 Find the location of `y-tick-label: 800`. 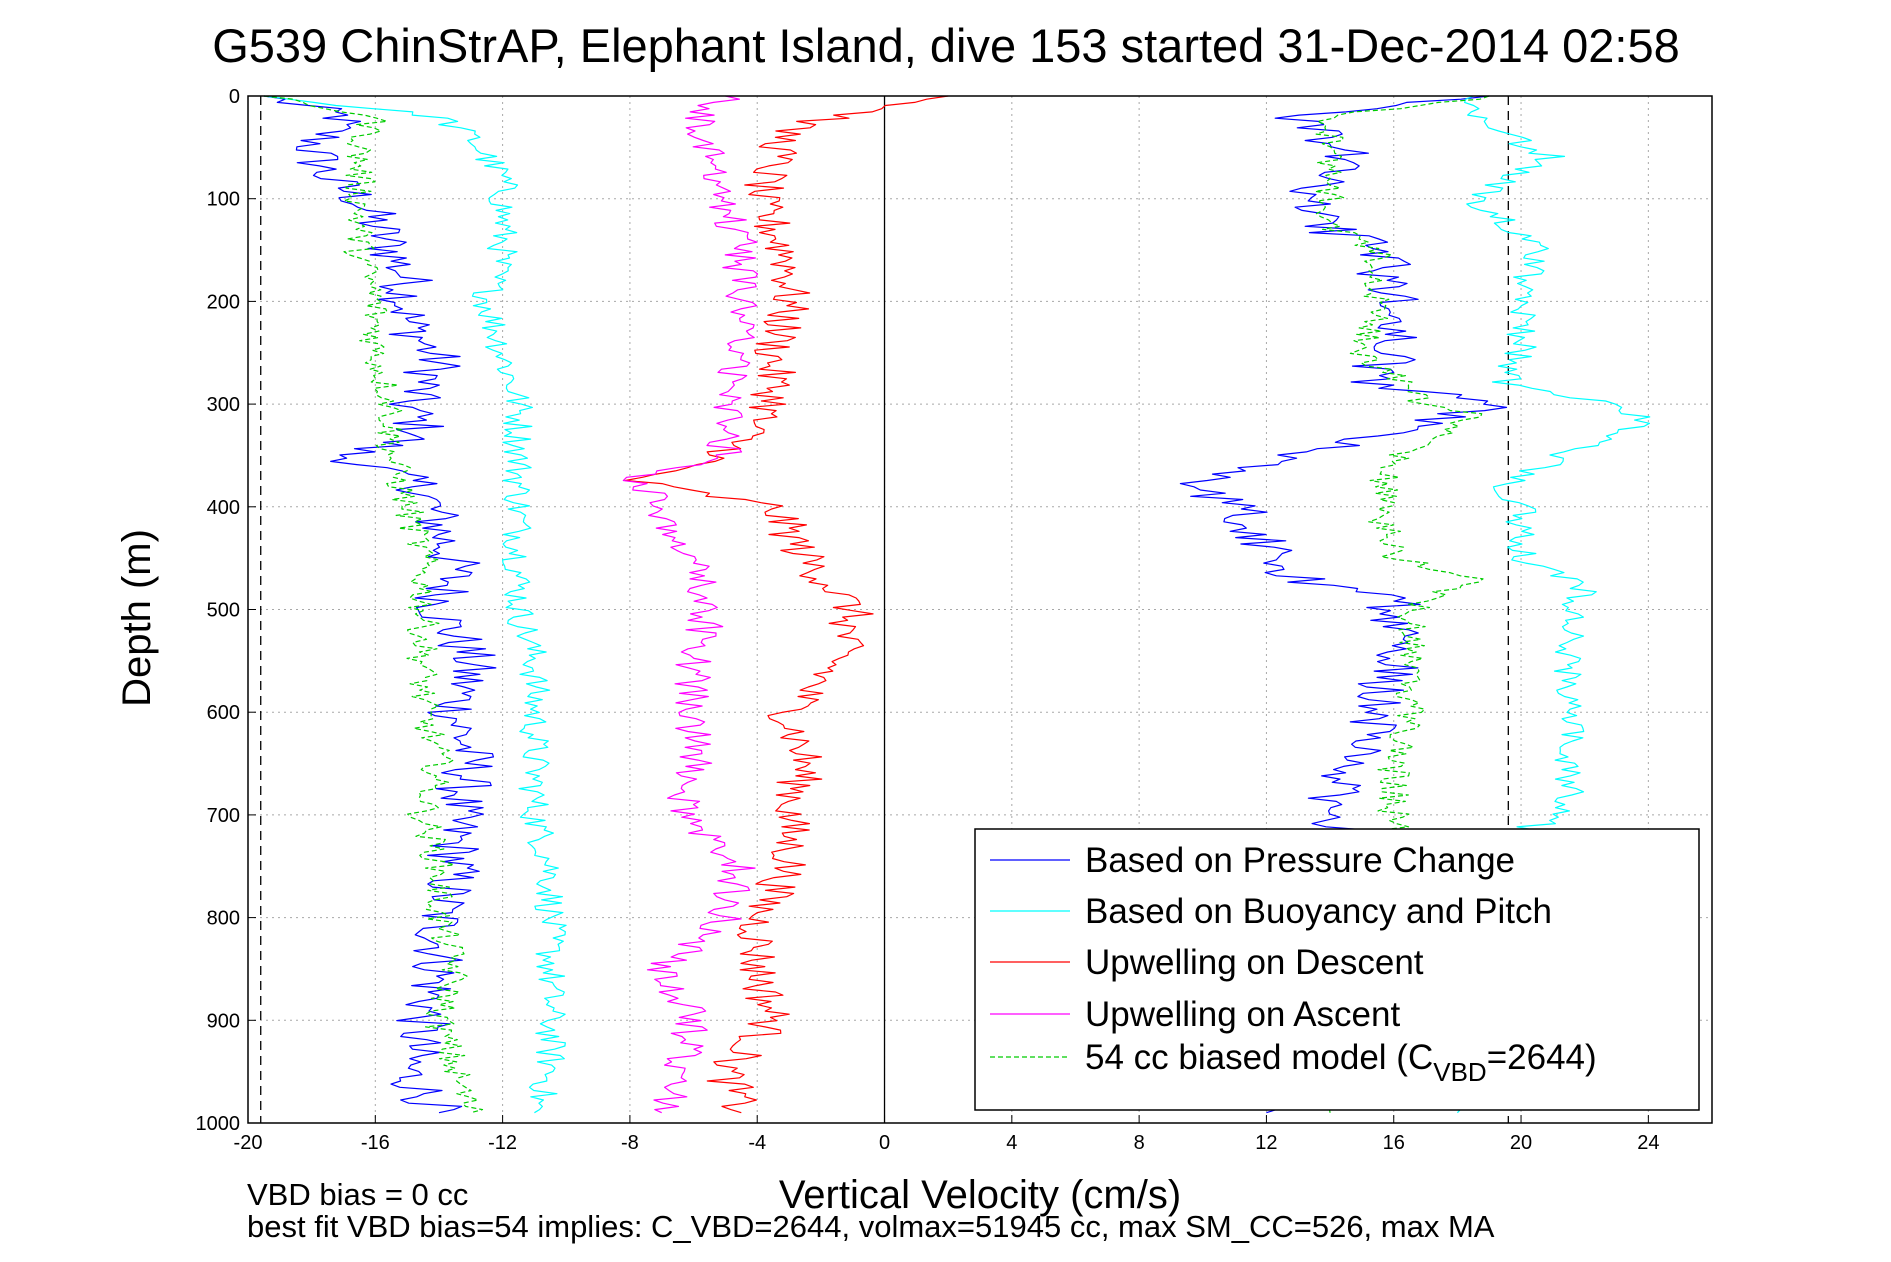

y-tick-label: 800 is located at coordinates (223, 919).